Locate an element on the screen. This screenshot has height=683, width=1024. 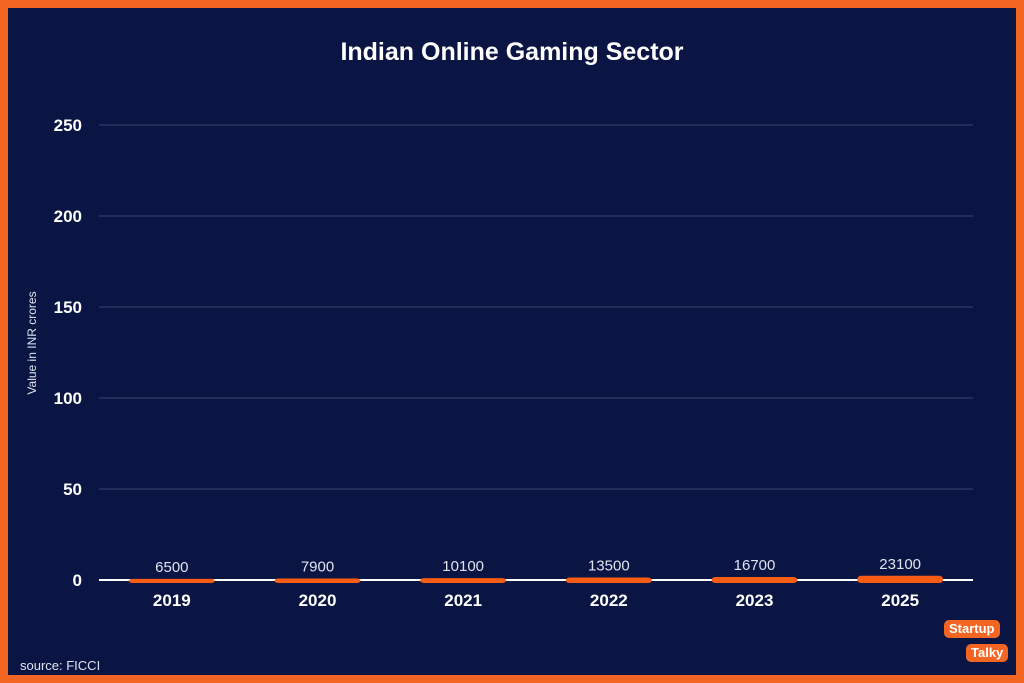
data-label: 13500 is located at coordinates (609, 566).